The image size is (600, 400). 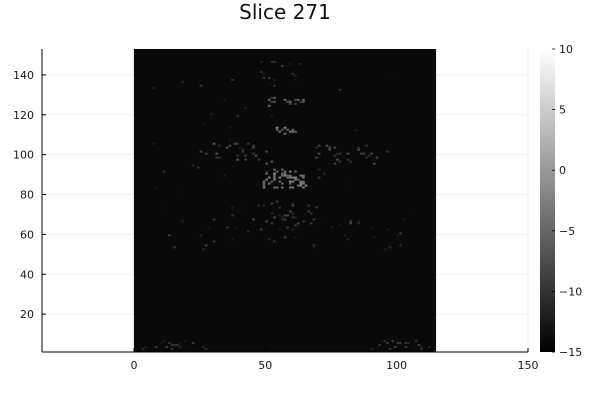 What do you see at coordinates (570, 291) in the screenshot?
I see `colorbar-tick-label: −10` at bounding box center [570, 291].